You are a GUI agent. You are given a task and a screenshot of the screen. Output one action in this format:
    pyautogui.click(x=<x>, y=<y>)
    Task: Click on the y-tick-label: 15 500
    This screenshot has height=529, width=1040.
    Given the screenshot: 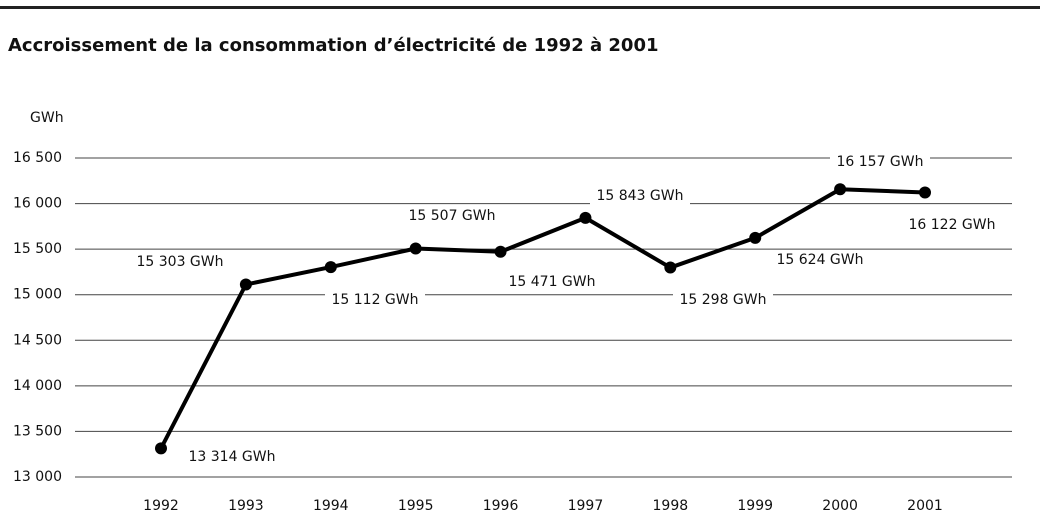 What is the action you would take?
    pyautogui.click(x=37, y=249)
    